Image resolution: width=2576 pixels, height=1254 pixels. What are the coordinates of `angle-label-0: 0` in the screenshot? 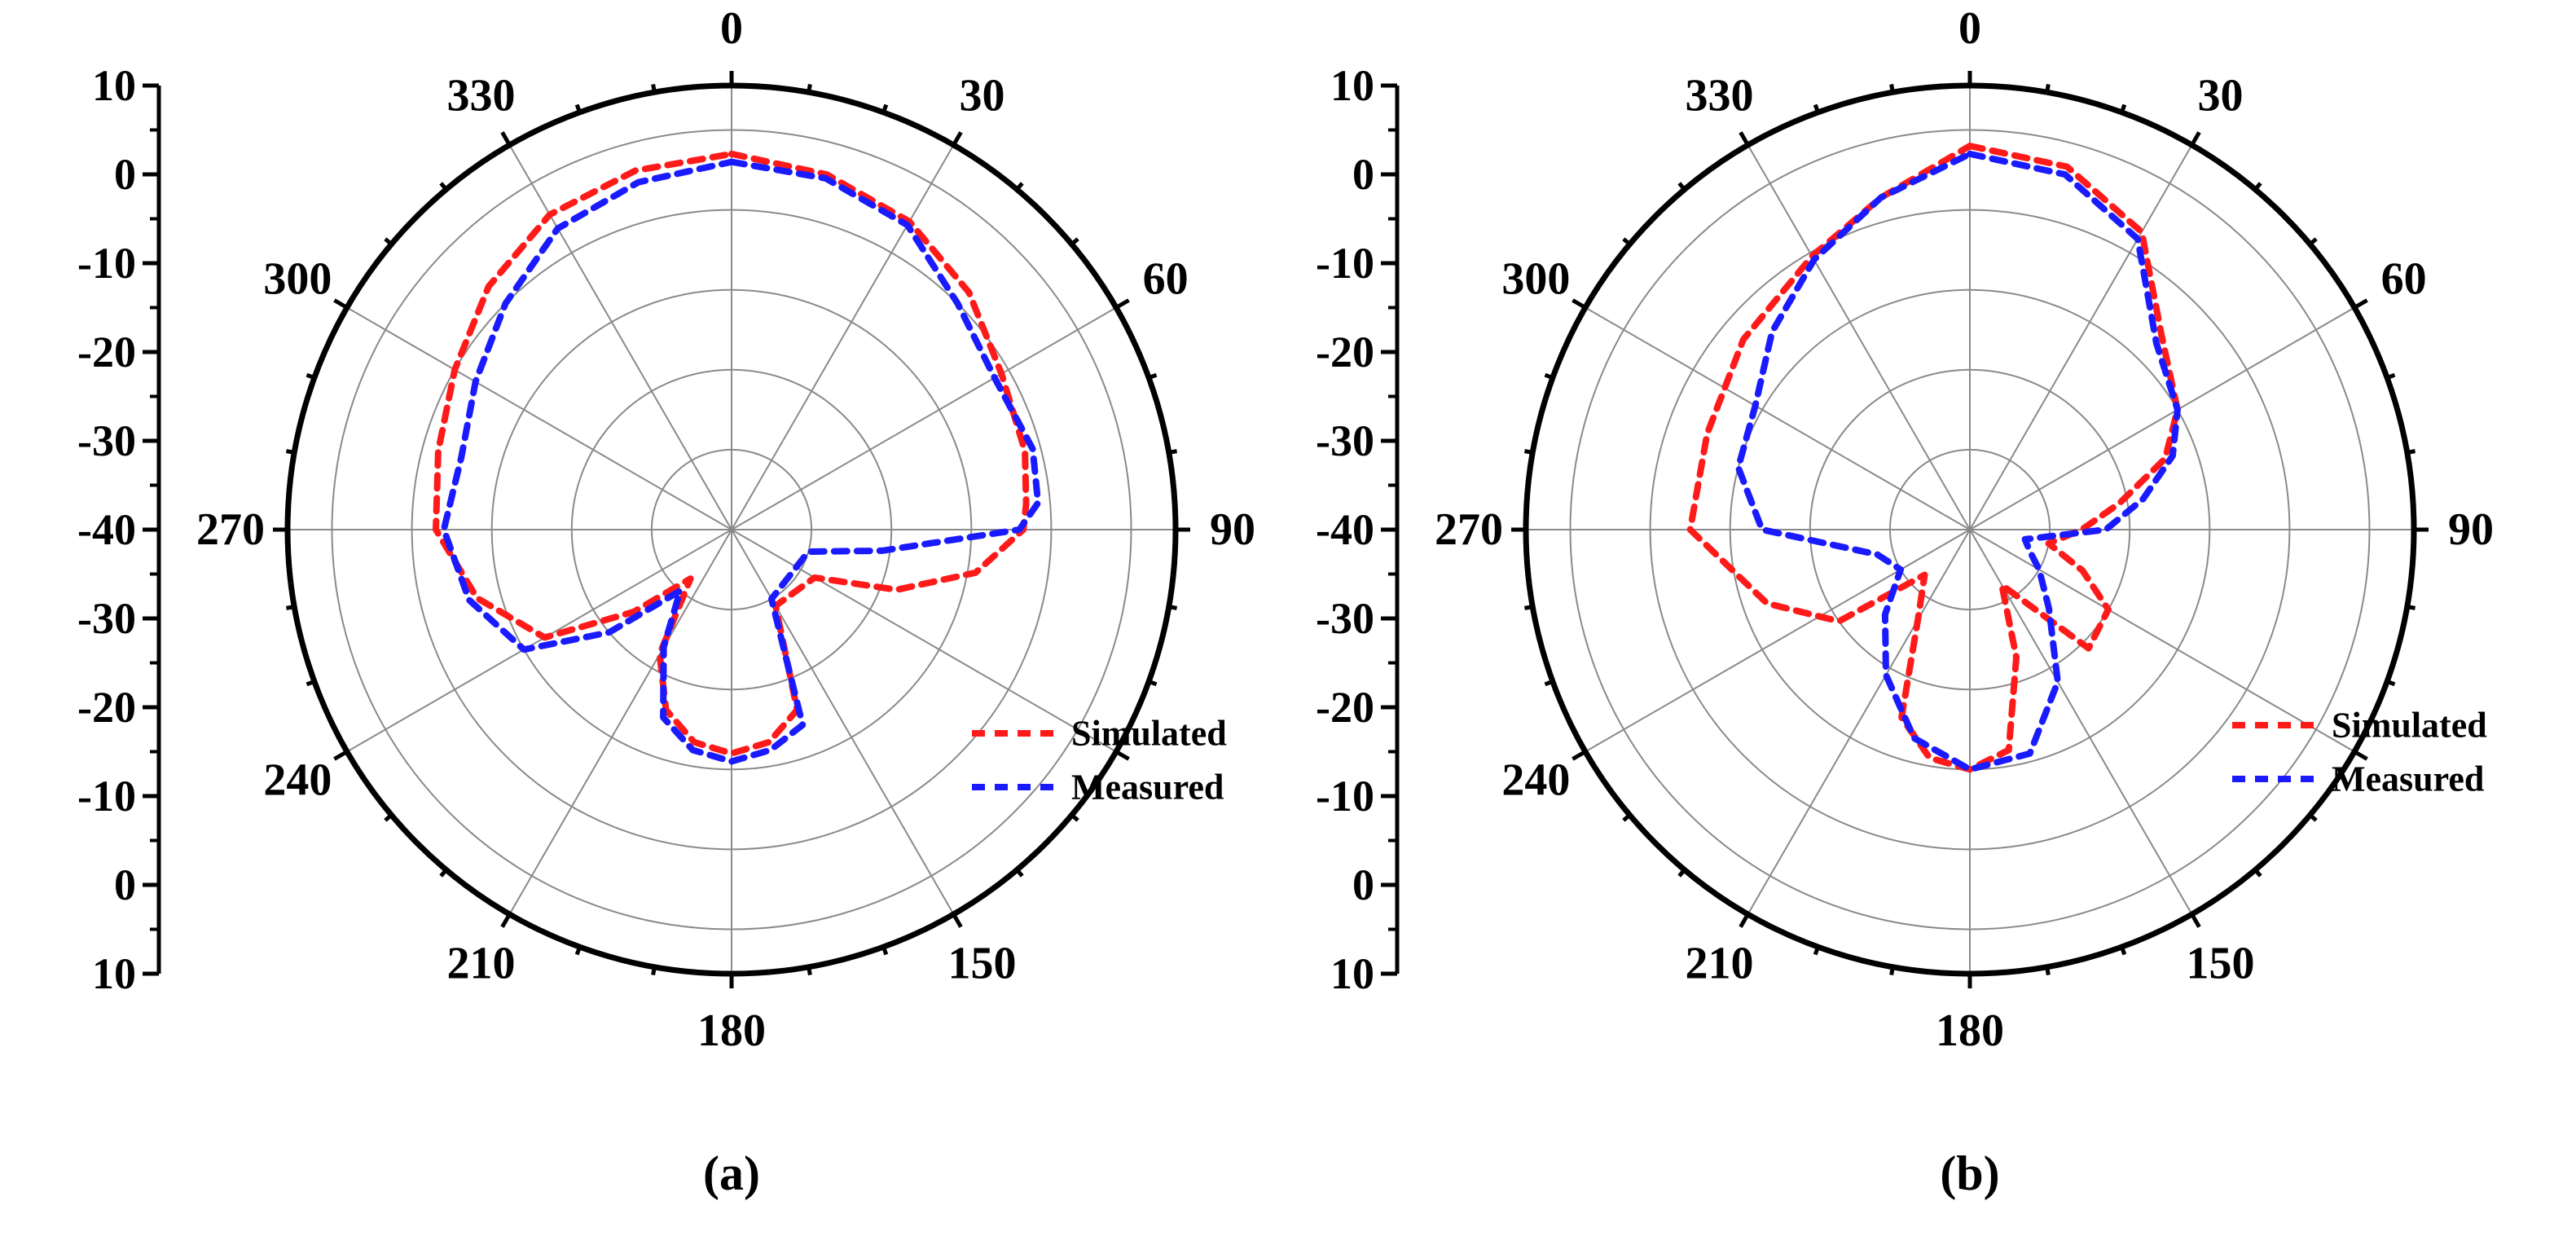 It's located at (1969, 28).